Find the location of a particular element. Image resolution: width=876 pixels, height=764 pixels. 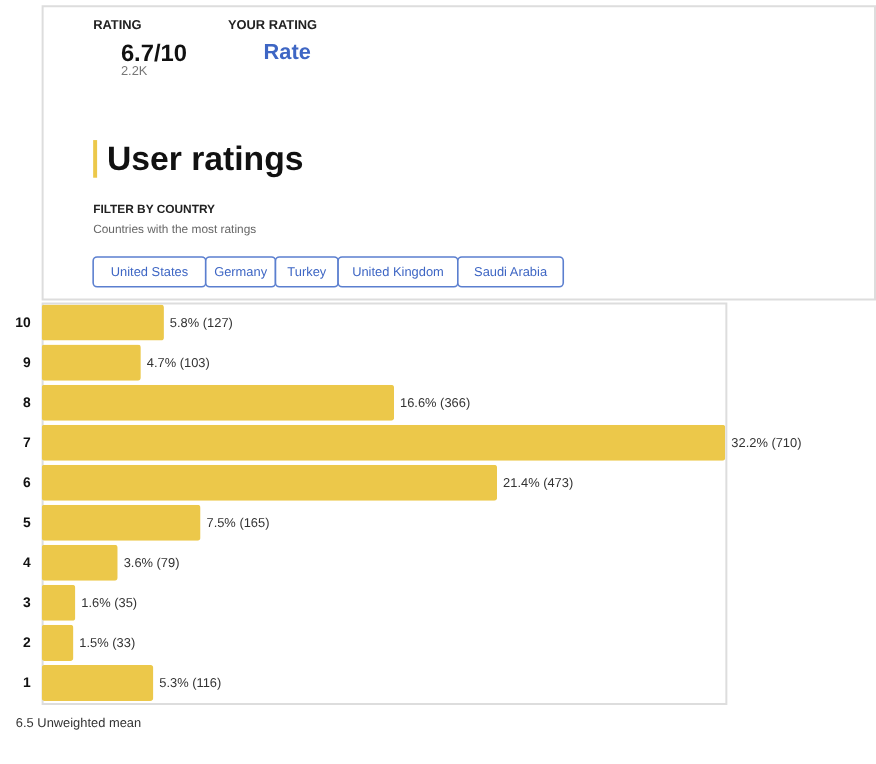

text: Rate is located at coordinates (287, 52).